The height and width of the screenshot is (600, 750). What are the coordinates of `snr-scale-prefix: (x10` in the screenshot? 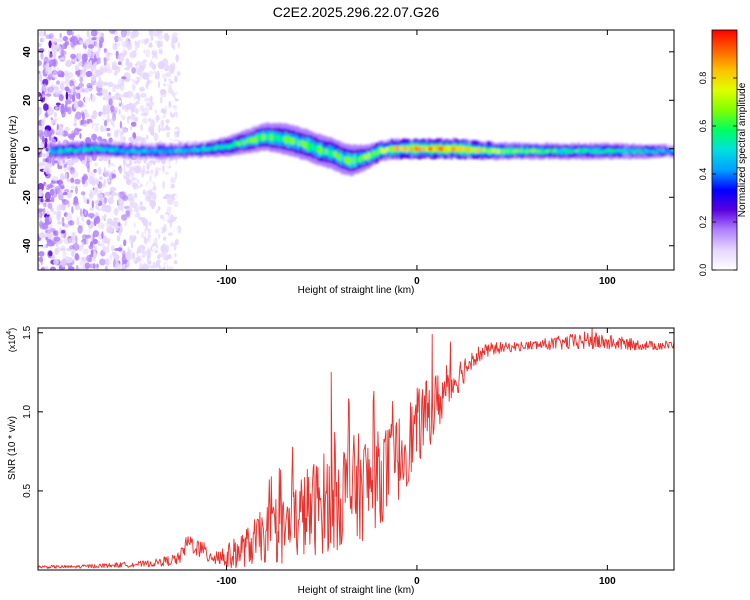 It's located at (12, 344).